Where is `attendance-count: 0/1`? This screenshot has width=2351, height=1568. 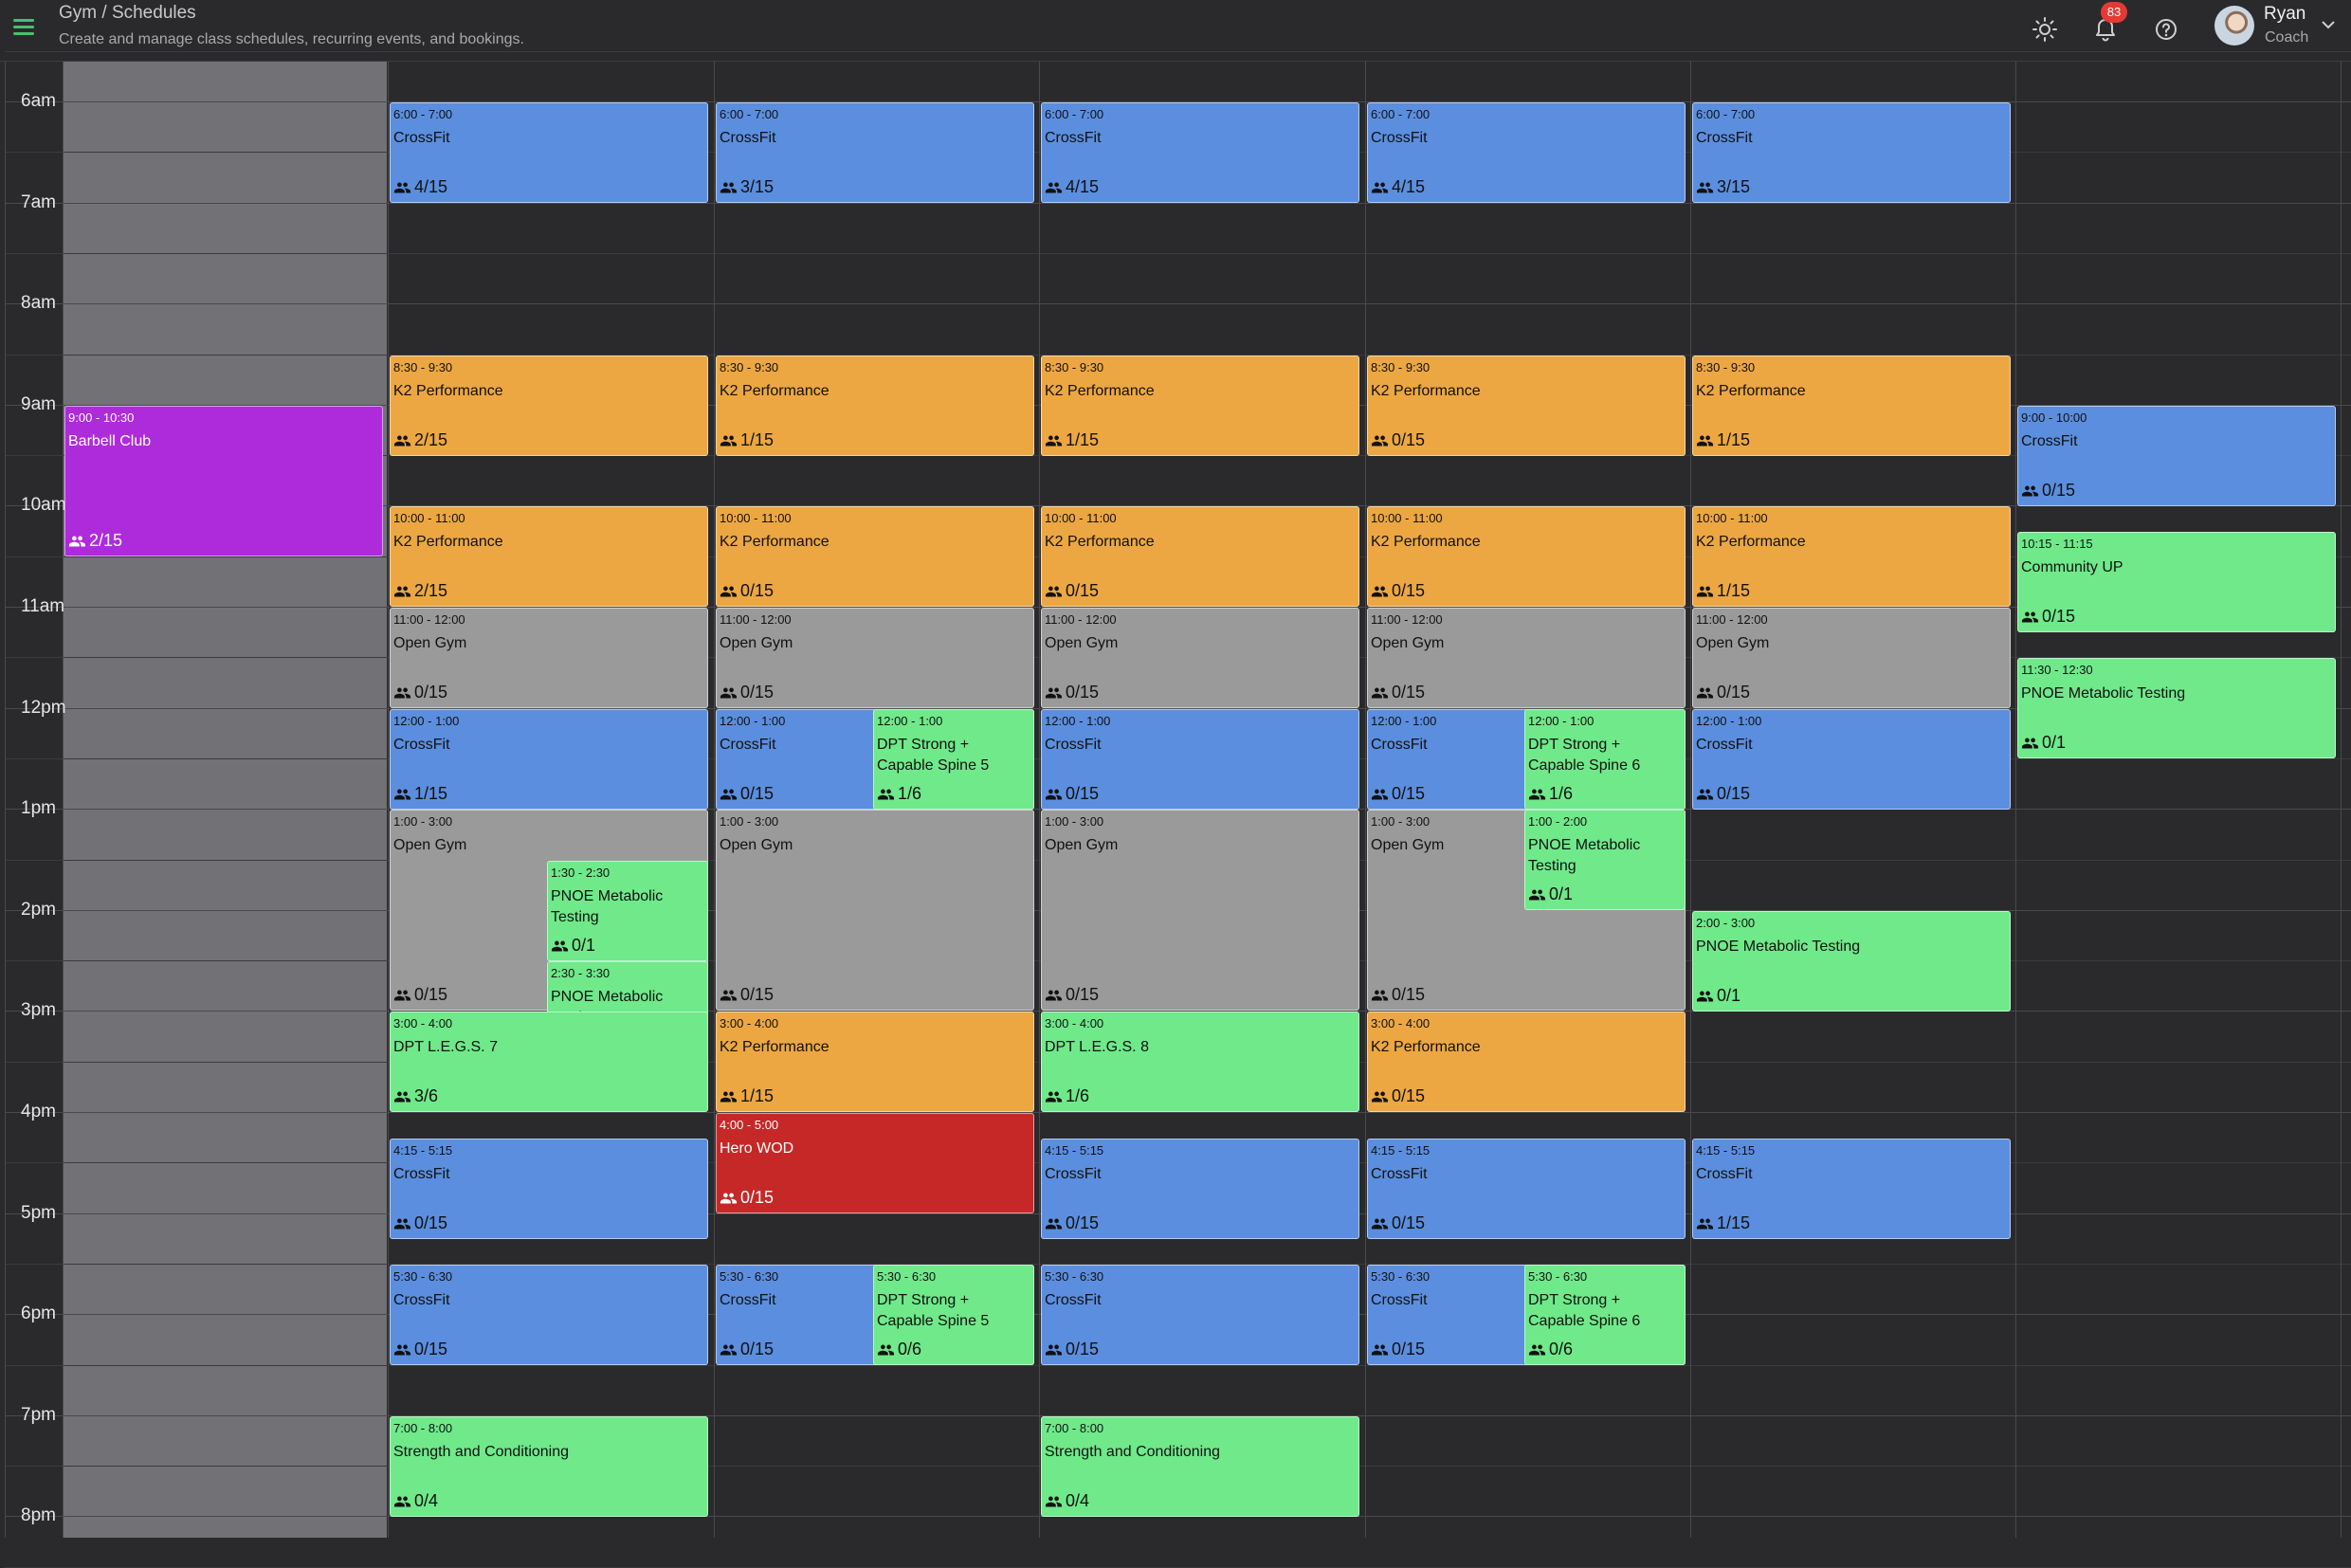 attendance-count: 0/1 is located at coordinates (1561, 893).